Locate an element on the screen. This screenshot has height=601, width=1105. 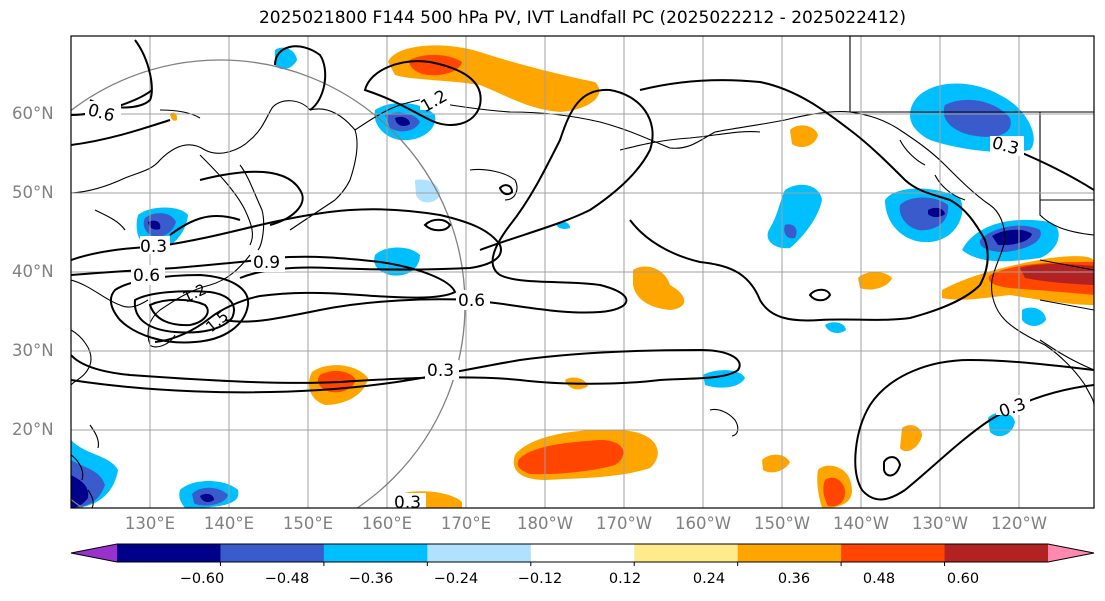
contour-label: 0.9 is located at coordinates (266, 263).